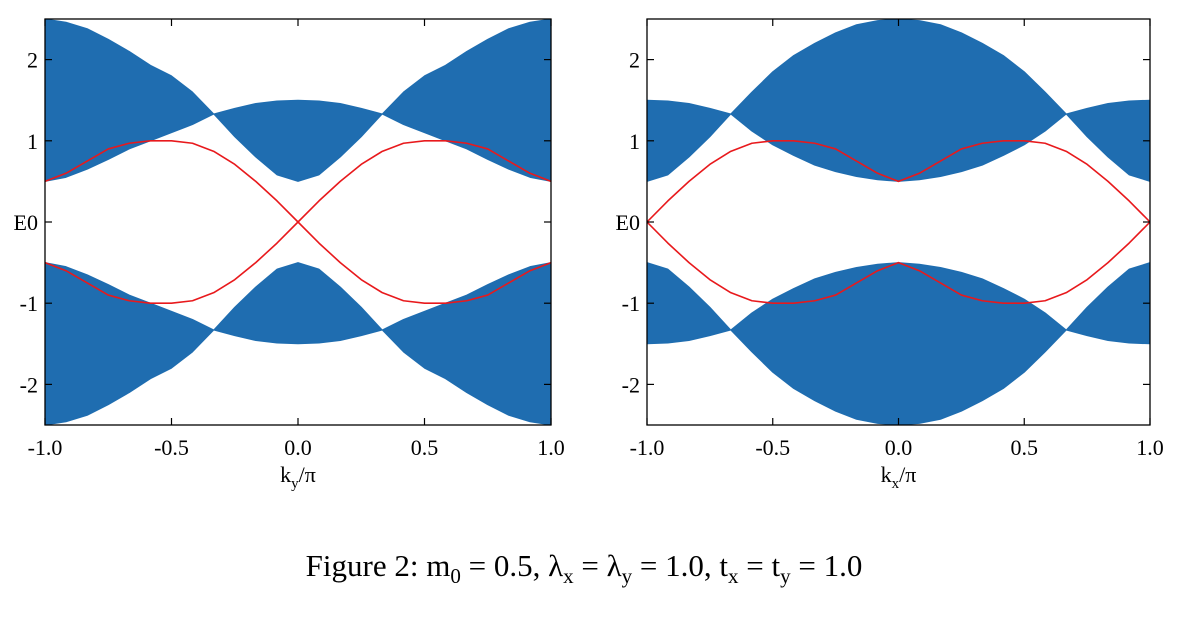 This screenshot has height=618, width=1196. Describe the element at coordinates (598, 565) in the screenshot. I see `caption-text: = λ` at that location.